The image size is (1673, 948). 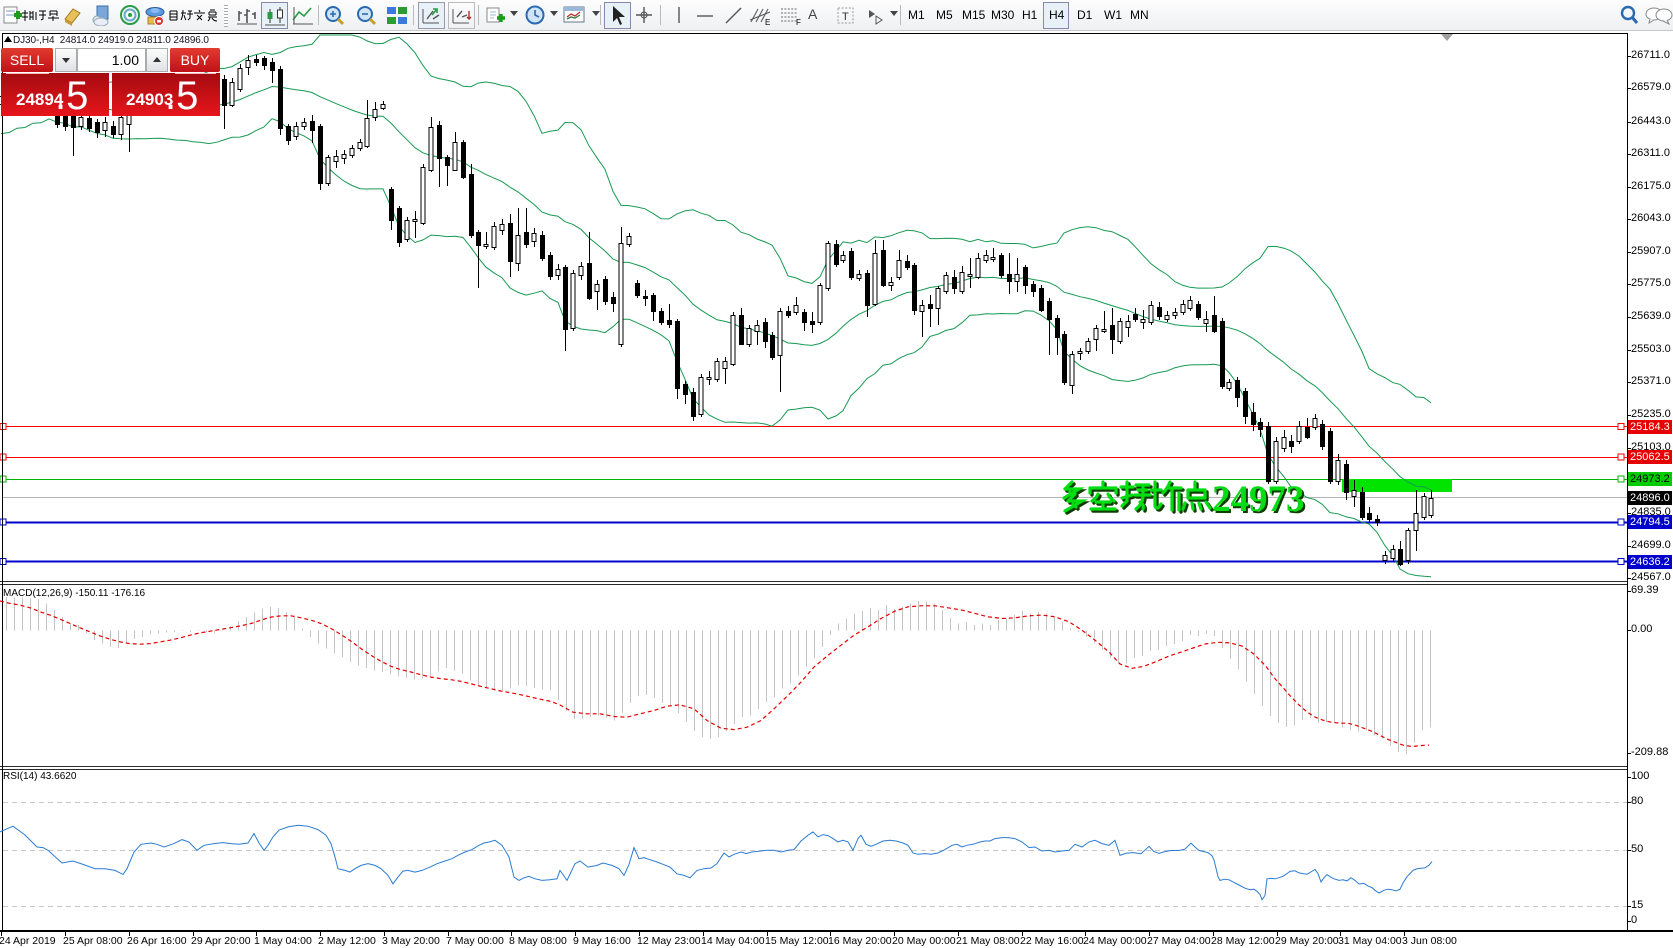 What do you see at coordinates (767, 22) in the screenshot?
I see `svg-text: E` at bounding box center [767, 22].